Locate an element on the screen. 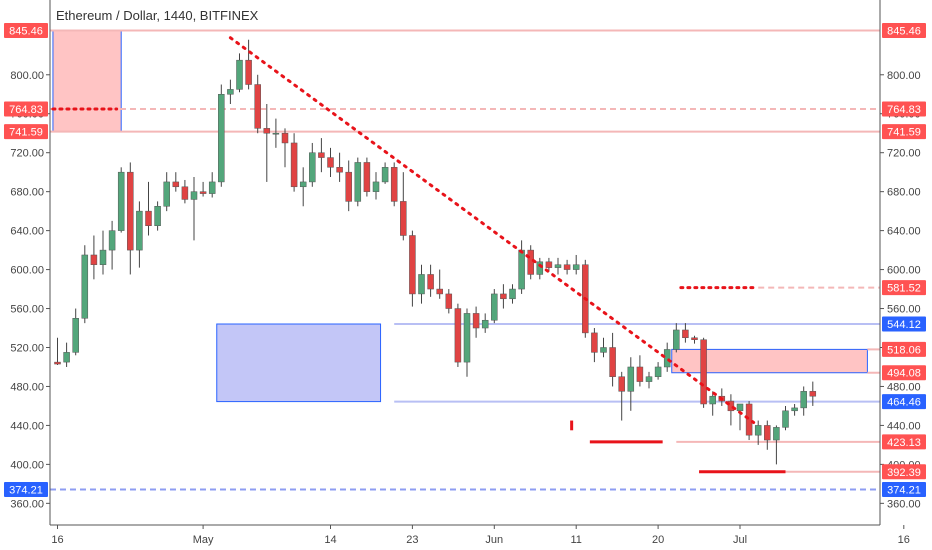 This screenshot has height=550, width=932. y-tick-label-right: 680.00 is located at coordinates (904, 193).